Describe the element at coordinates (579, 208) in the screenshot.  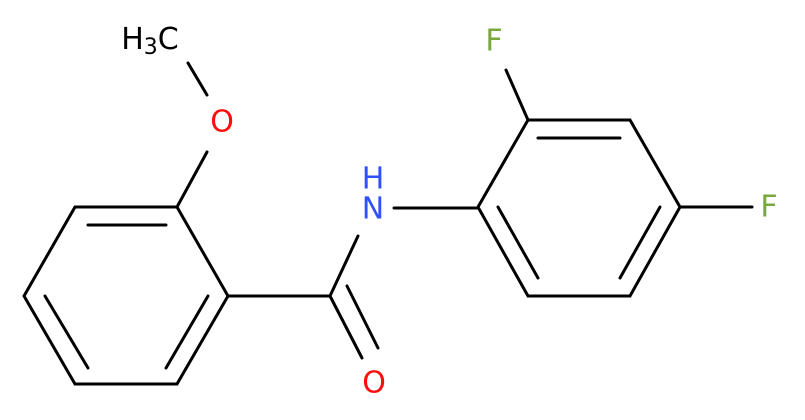
I see `ring-right` at that location.